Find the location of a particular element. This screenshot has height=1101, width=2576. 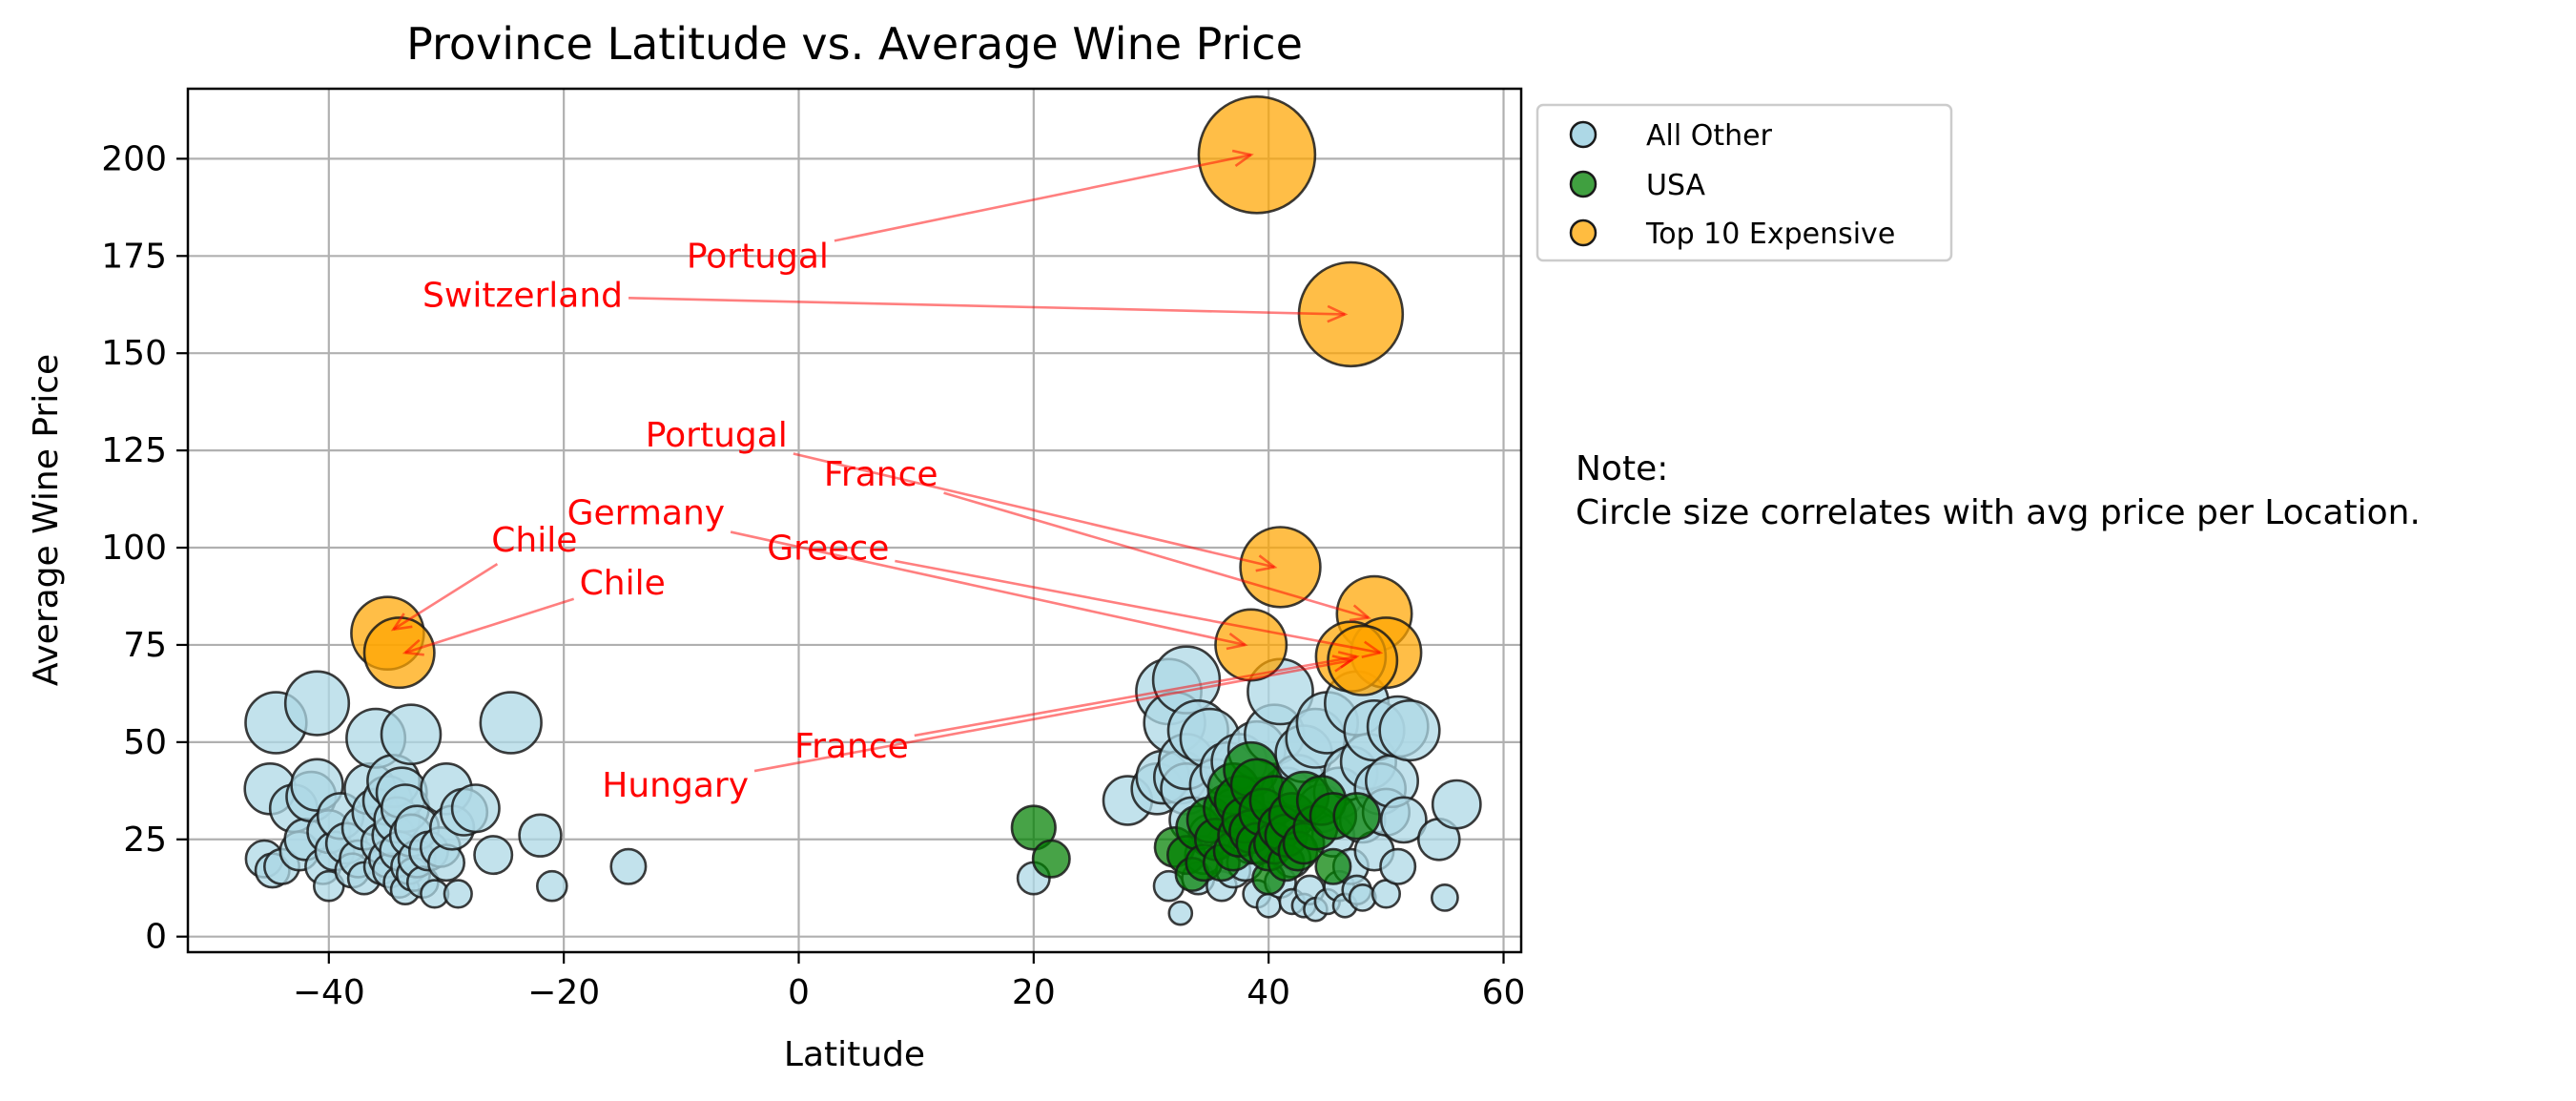

annotation-label: France is located at coordinates (881, 474).